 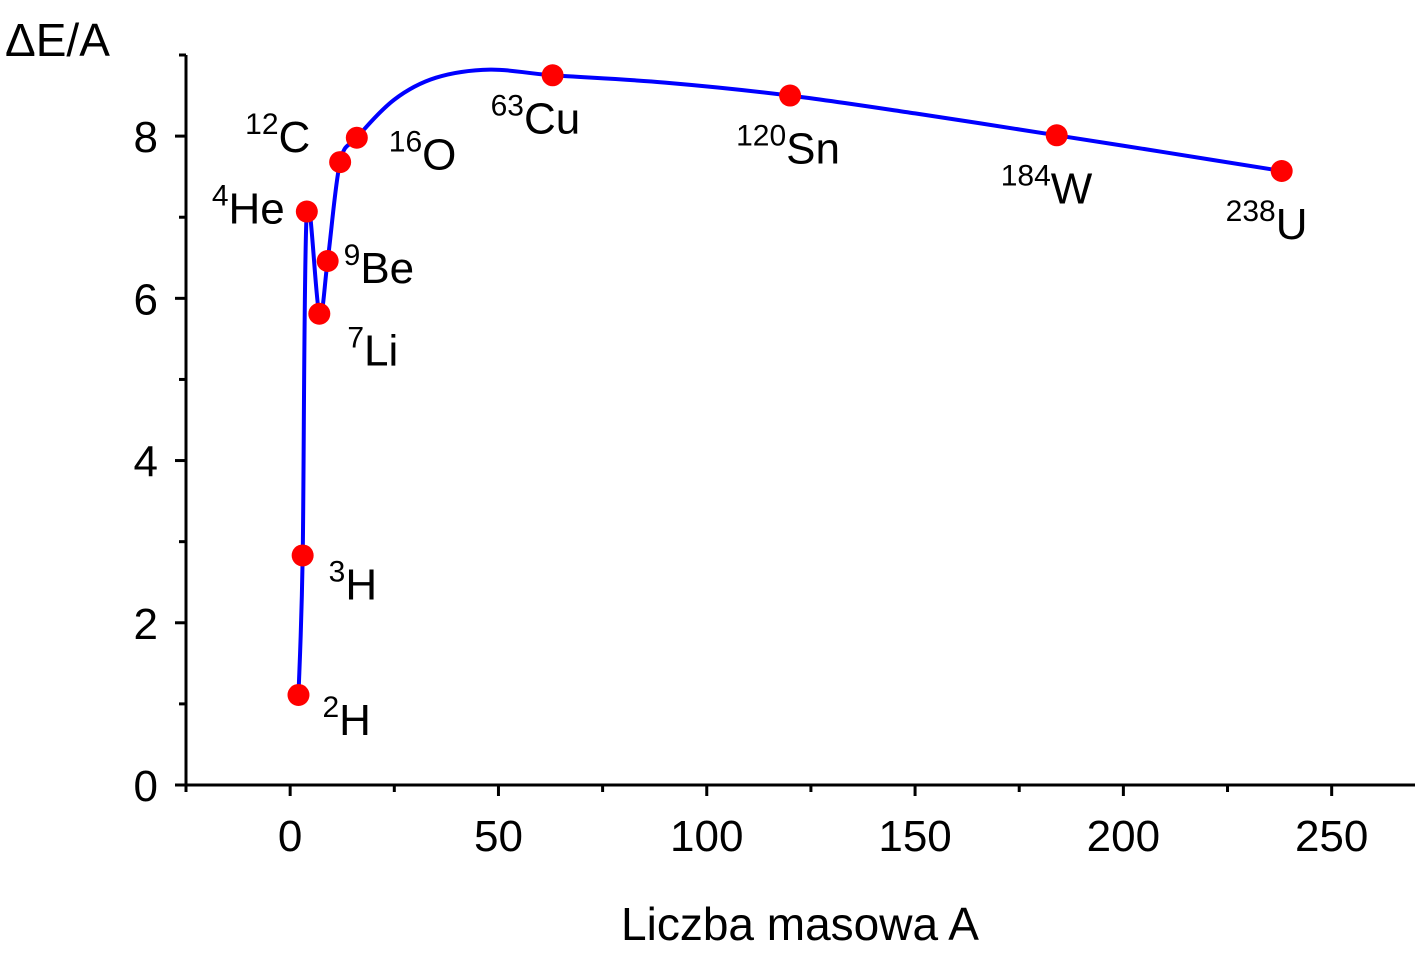 What do you see at coordinates (160, 432) in the screenshot?
I see `y-ticks: 0 2 4 6 8` at bounding box center [160, 432].